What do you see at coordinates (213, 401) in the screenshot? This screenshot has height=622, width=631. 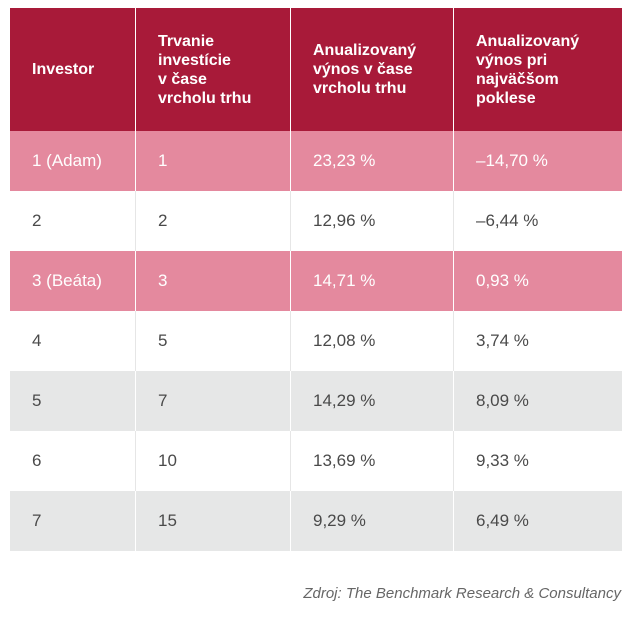 I see `cell-duration: 7` at bounding box center [213, 401].